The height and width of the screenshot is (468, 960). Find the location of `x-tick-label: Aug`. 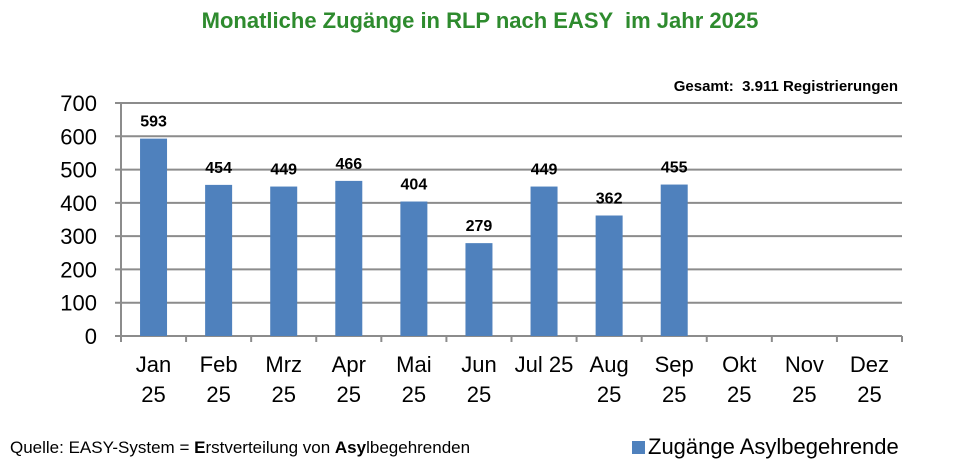

x-tick-label: Aug is located at coordinates (609, 364).